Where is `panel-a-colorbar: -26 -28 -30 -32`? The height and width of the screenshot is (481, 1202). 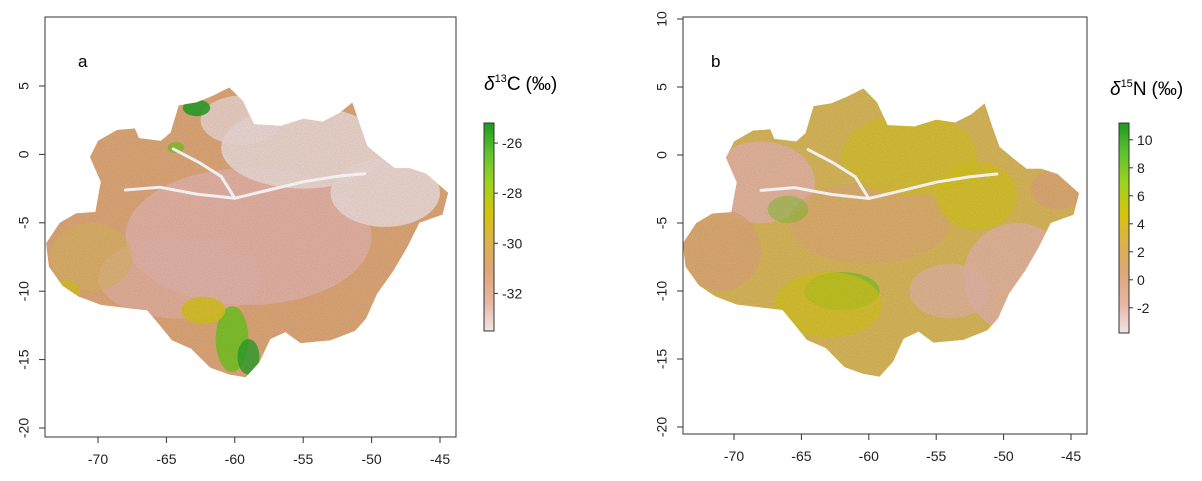
panel-a-colorbar: -26 -28 -30 -32 is located at coordinates (502, 227).